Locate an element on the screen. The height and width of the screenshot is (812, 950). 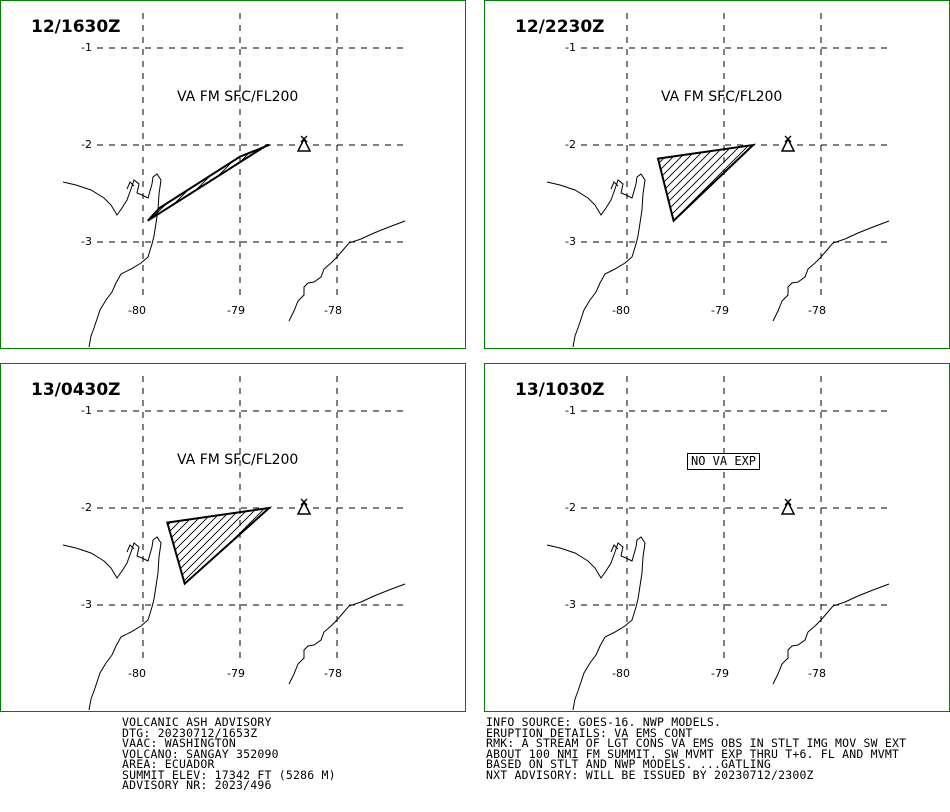
panel-title: 13/0430Z is located at coordinates (76, 390).